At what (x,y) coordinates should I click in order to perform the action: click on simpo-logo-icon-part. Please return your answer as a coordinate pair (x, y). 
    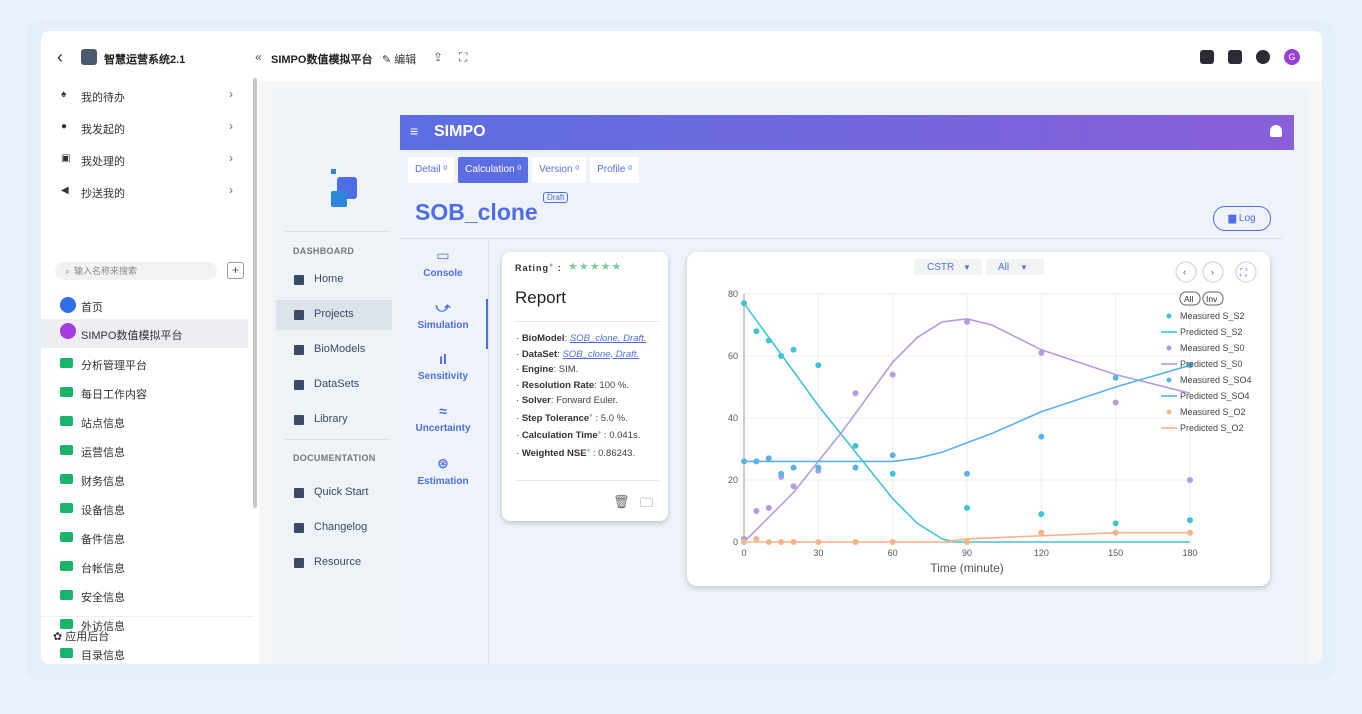
    Looking at the image, I should click on (339, 199).